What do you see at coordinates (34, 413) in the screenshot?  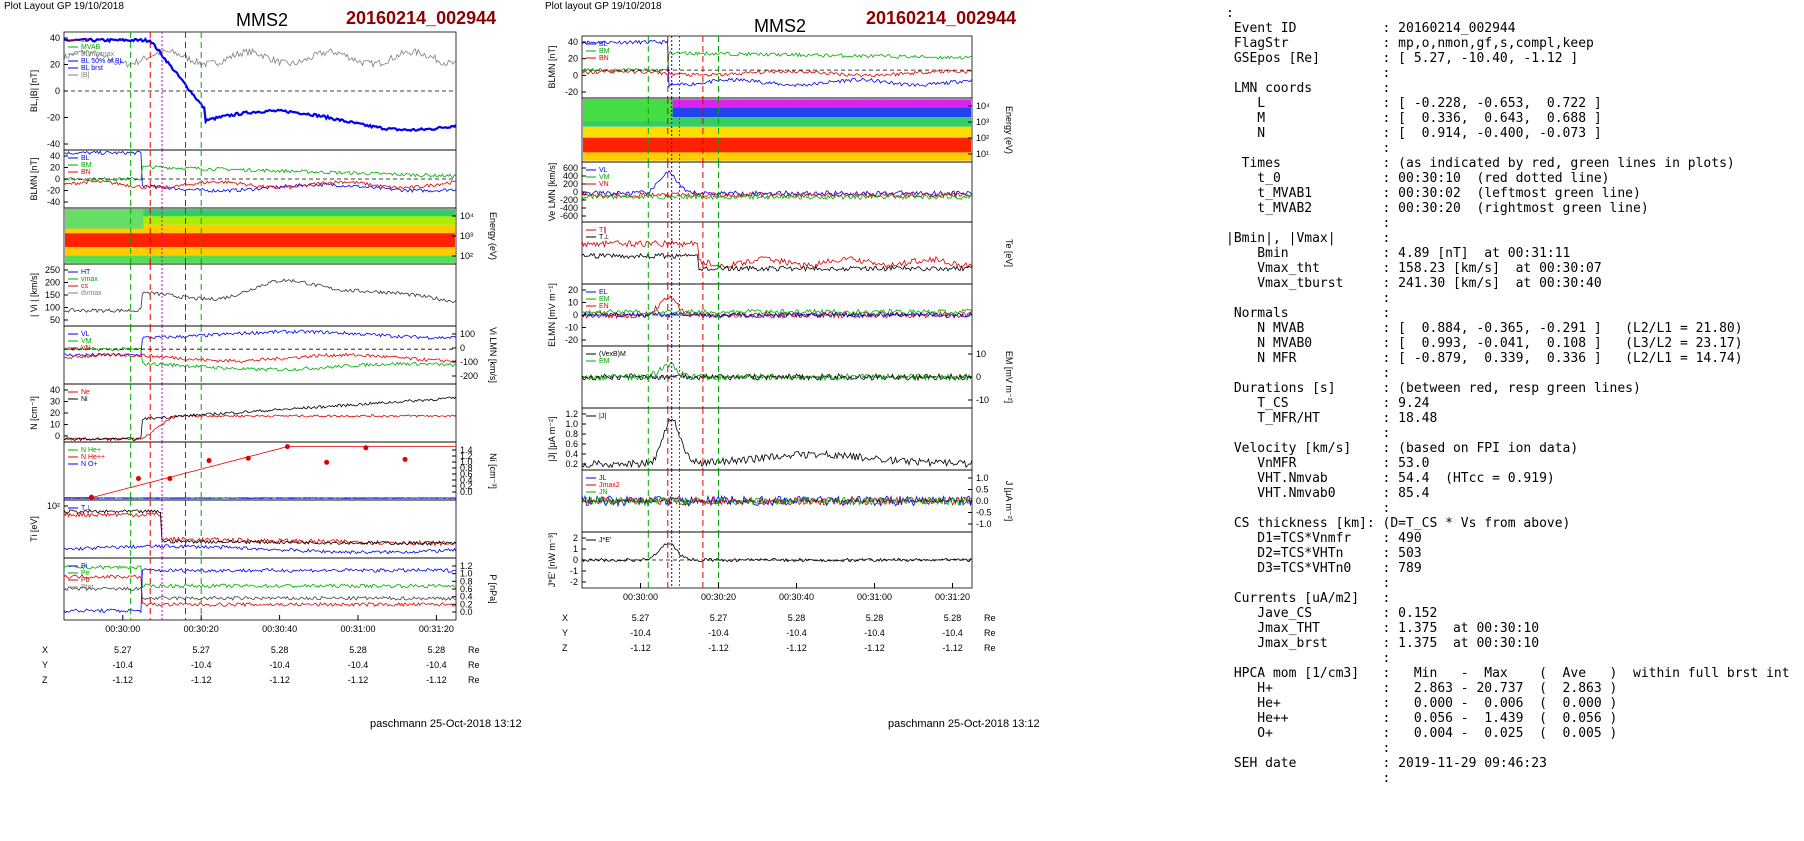 I see `y-axis-label: N [cm⁻³]` at bounding box center [34, 413].